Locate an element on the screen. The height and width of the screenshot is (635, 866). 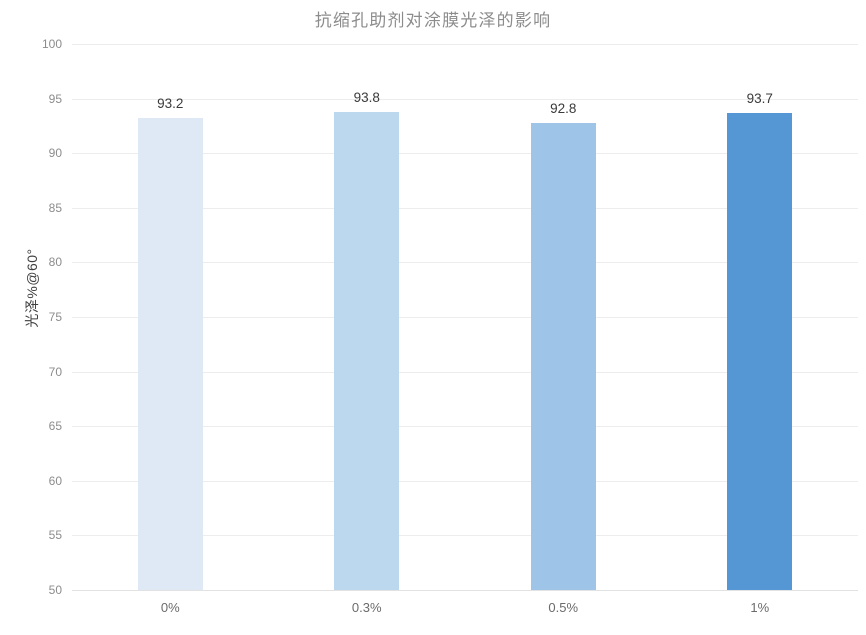
bar-value-label: 93.7 is located at coordinates (759, 98).